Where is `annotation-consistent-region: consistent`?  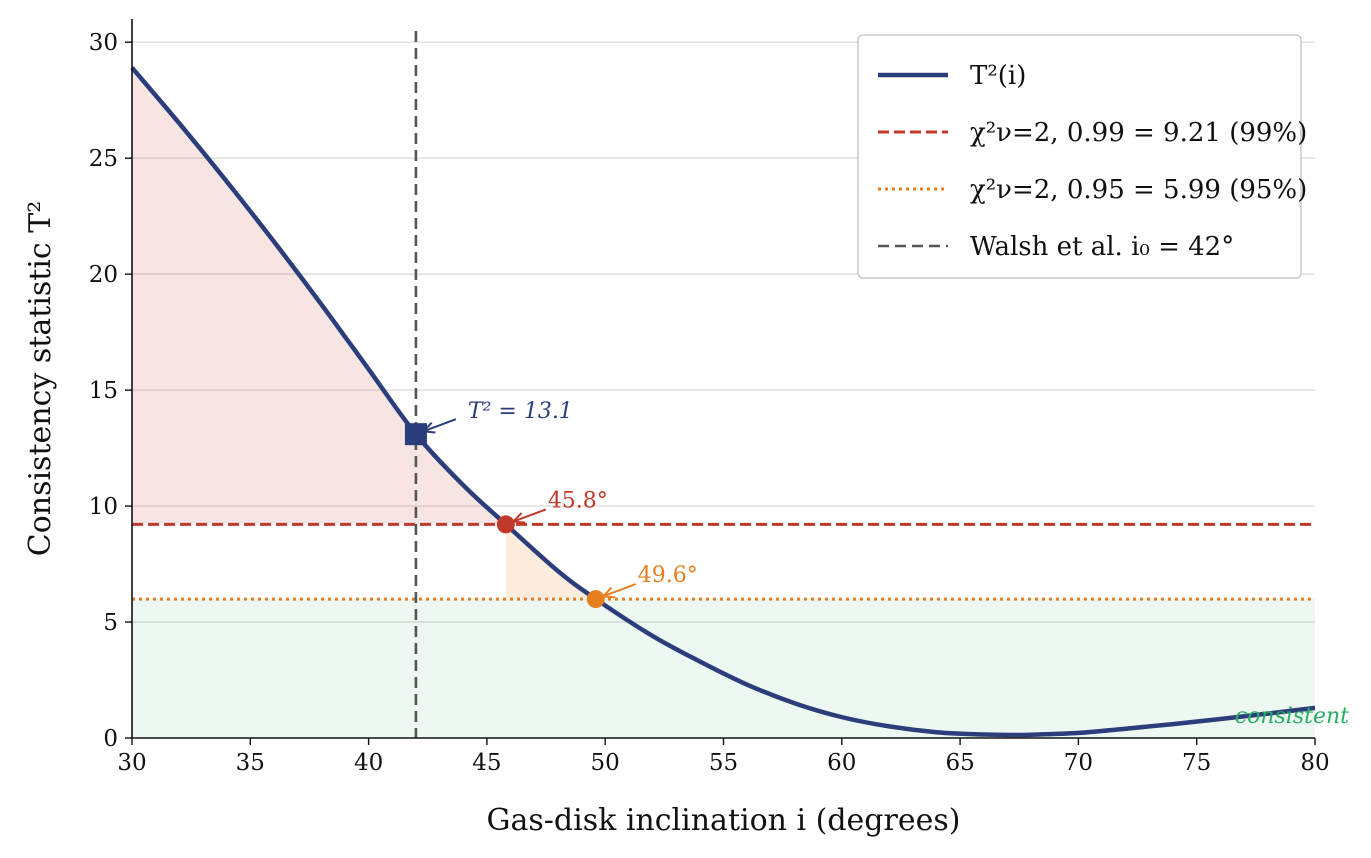
annotation-consistent-region: consistent is located at coordinates (1292, 716).